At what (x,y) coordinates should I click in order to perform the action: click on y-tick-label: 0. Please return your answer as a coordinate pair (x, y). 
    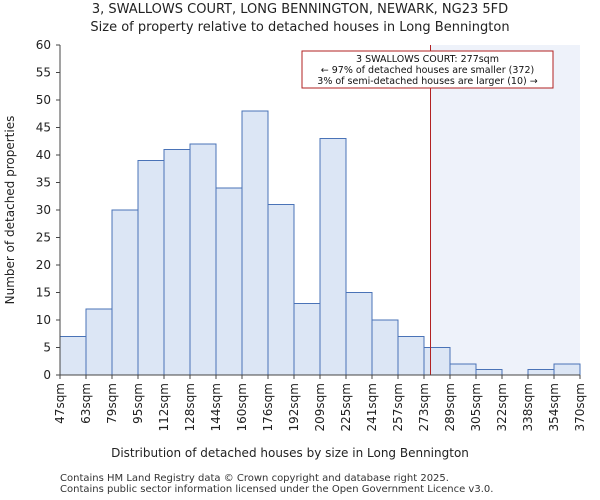
    Looking at the image, I should click on (47, 375).